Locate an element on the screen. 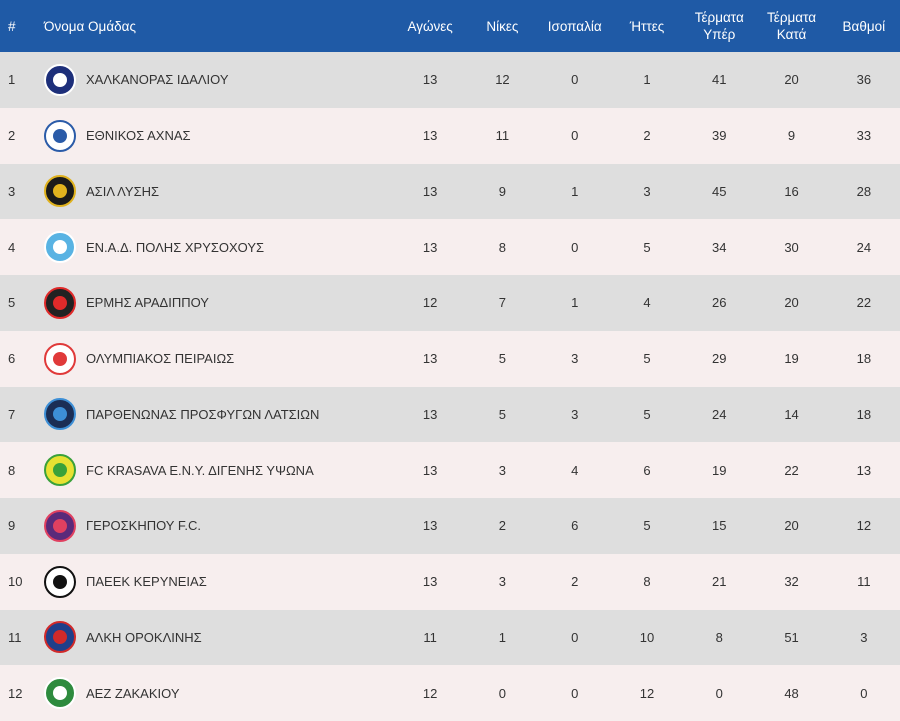 Image resolution: width=900 pixels, height=721 pixels. table-row: 9 ΓΕΡΟΣΚΗΠΟΥ F.C. 13 2 6 5 15 20 12 is located at coordinates (450, 526).